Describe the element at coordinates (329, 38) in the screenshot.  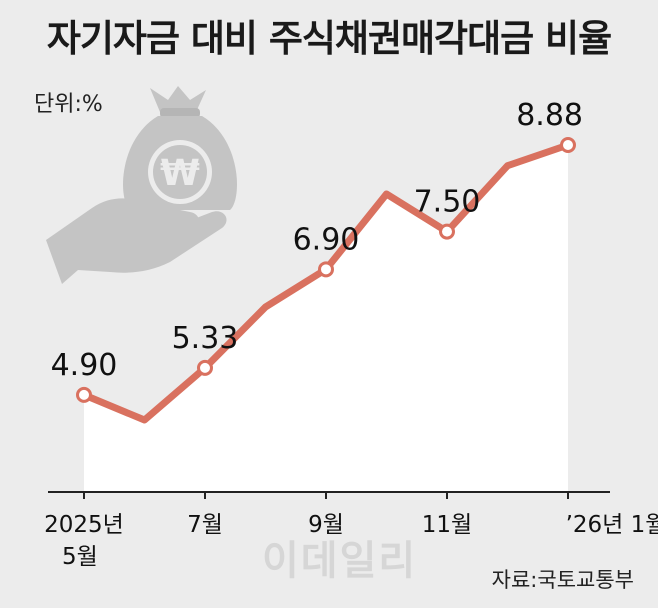
I see `chart-title: 자기자금 대비 주식채권매각대금 비율` at that location.